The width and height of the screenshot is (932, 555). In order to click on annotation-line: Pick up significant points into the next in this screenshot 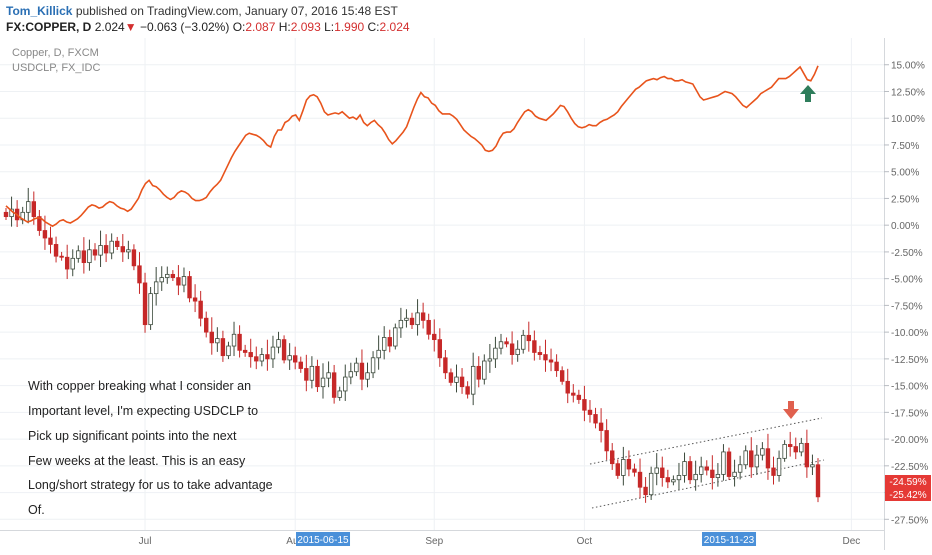, I will do `click(132, 436)`.